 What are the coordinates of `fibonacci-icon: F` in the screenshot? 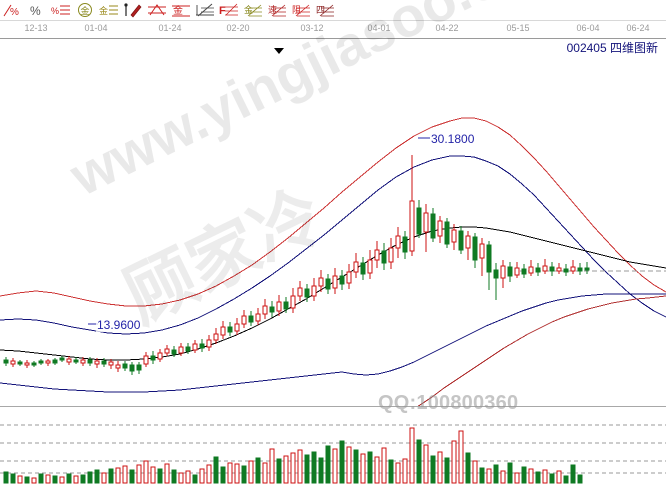 It's located at (229, 10).